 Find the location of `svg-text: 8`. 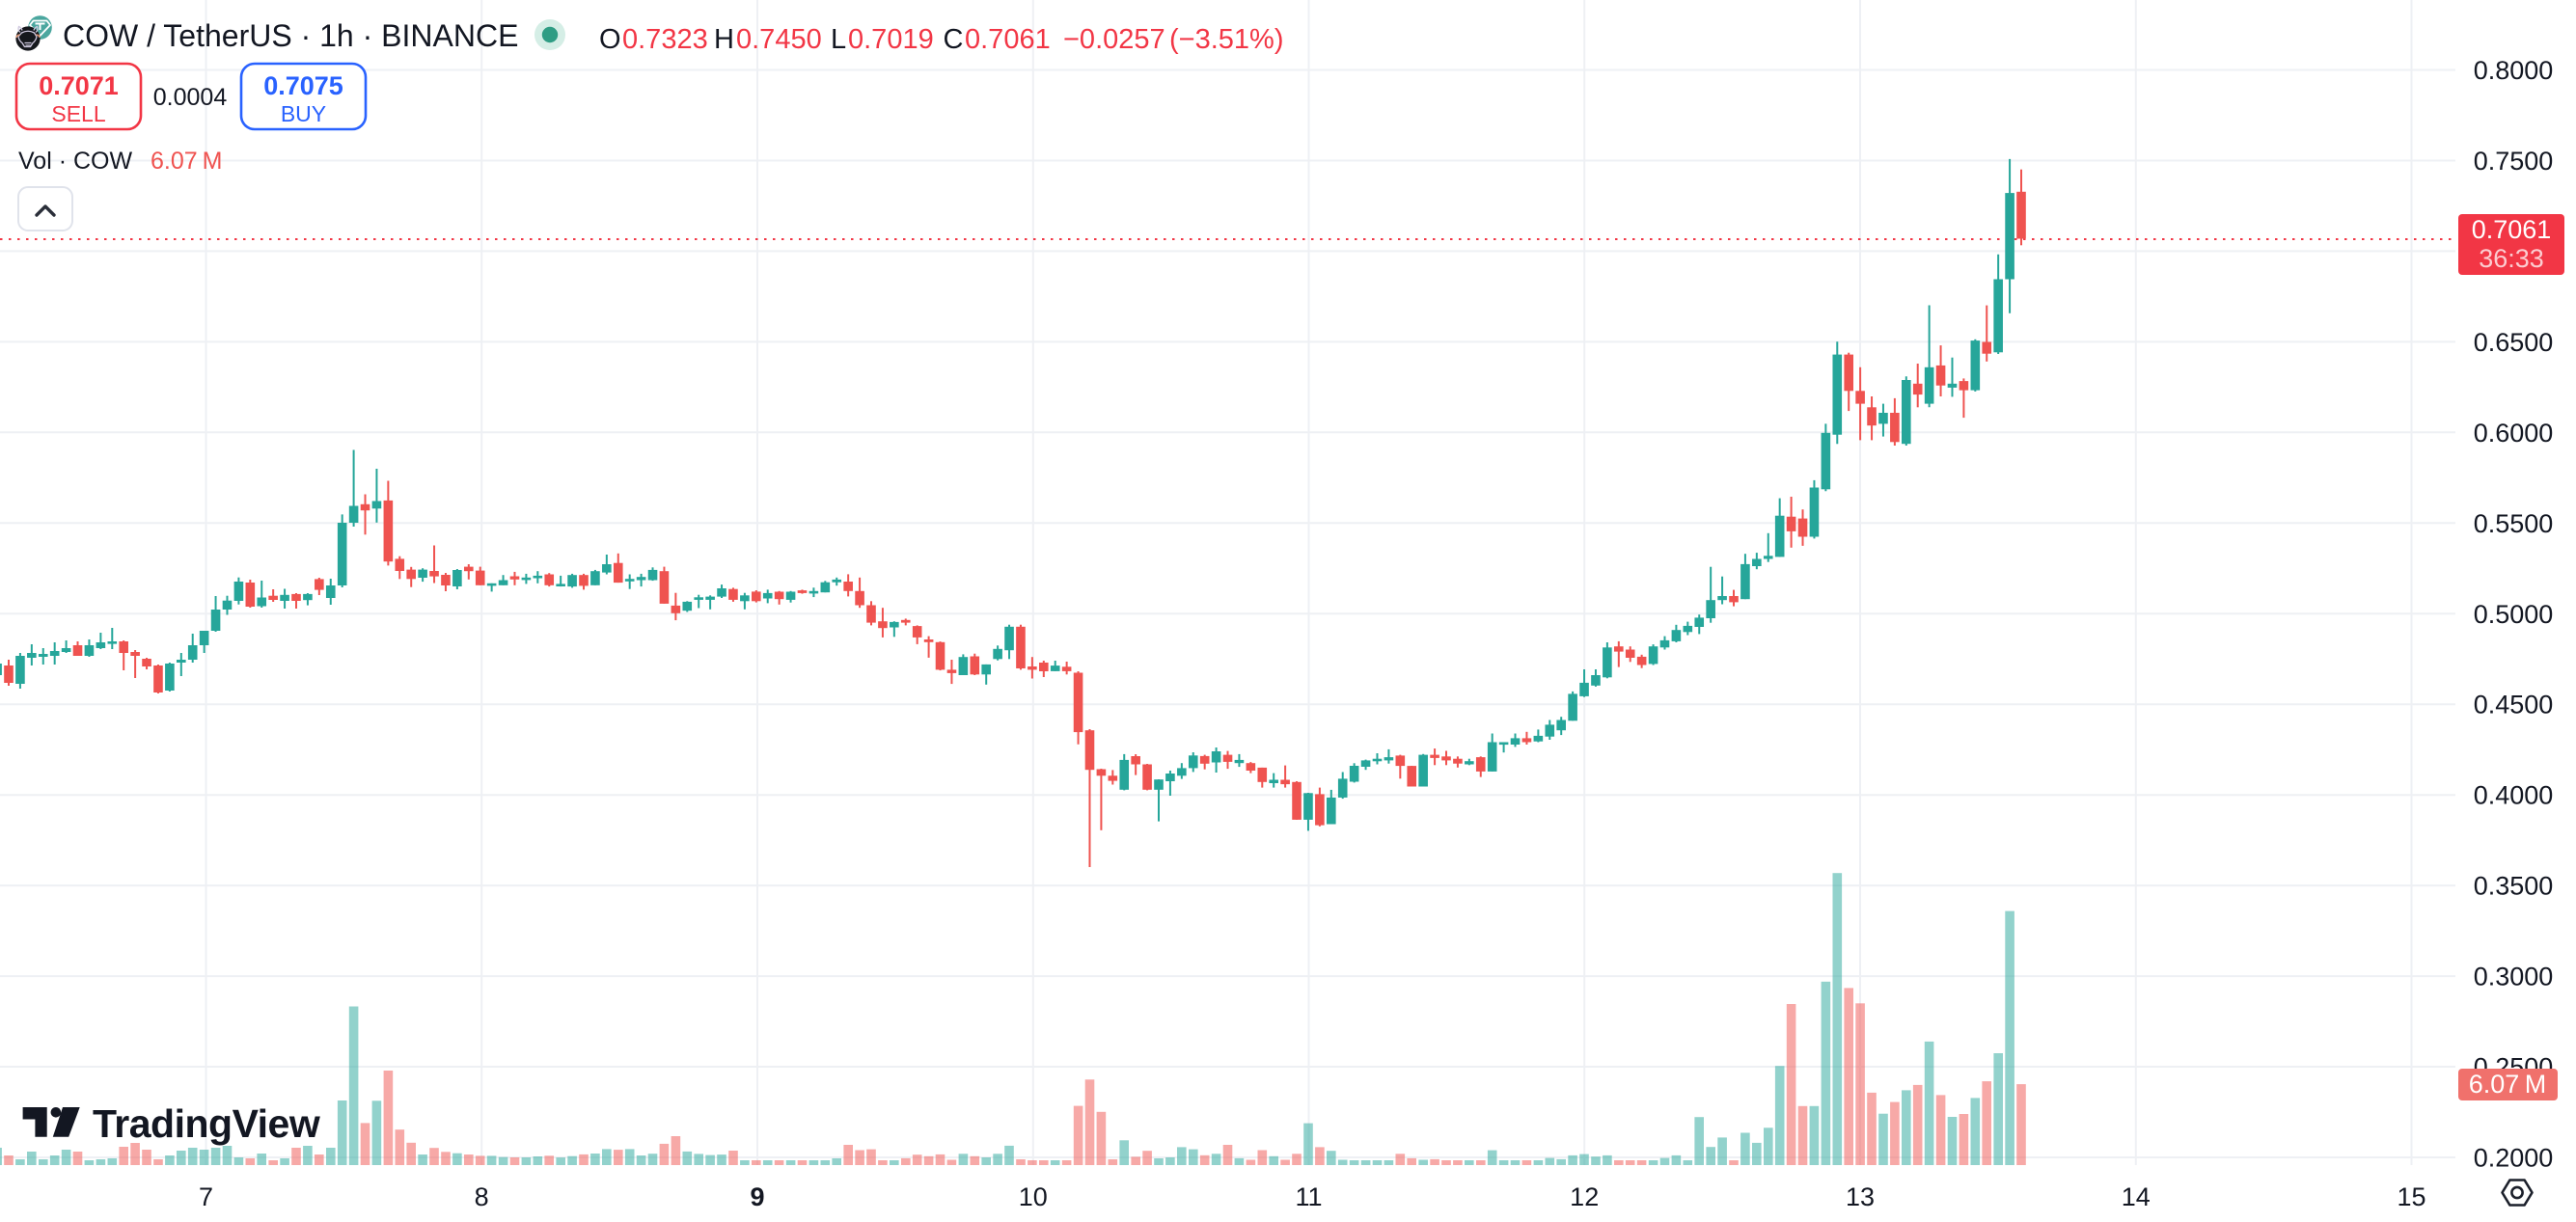

svg-text: 8 is located at coordinates (482, 1196).